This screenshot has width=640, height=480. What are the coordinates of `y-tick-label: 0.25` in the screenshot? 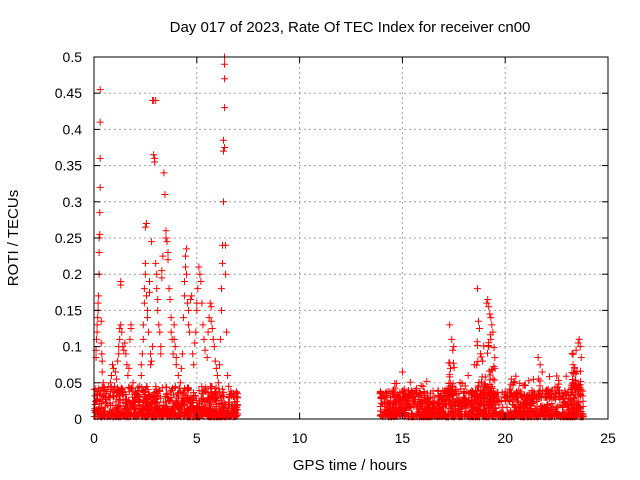 It's located at (68, 238).